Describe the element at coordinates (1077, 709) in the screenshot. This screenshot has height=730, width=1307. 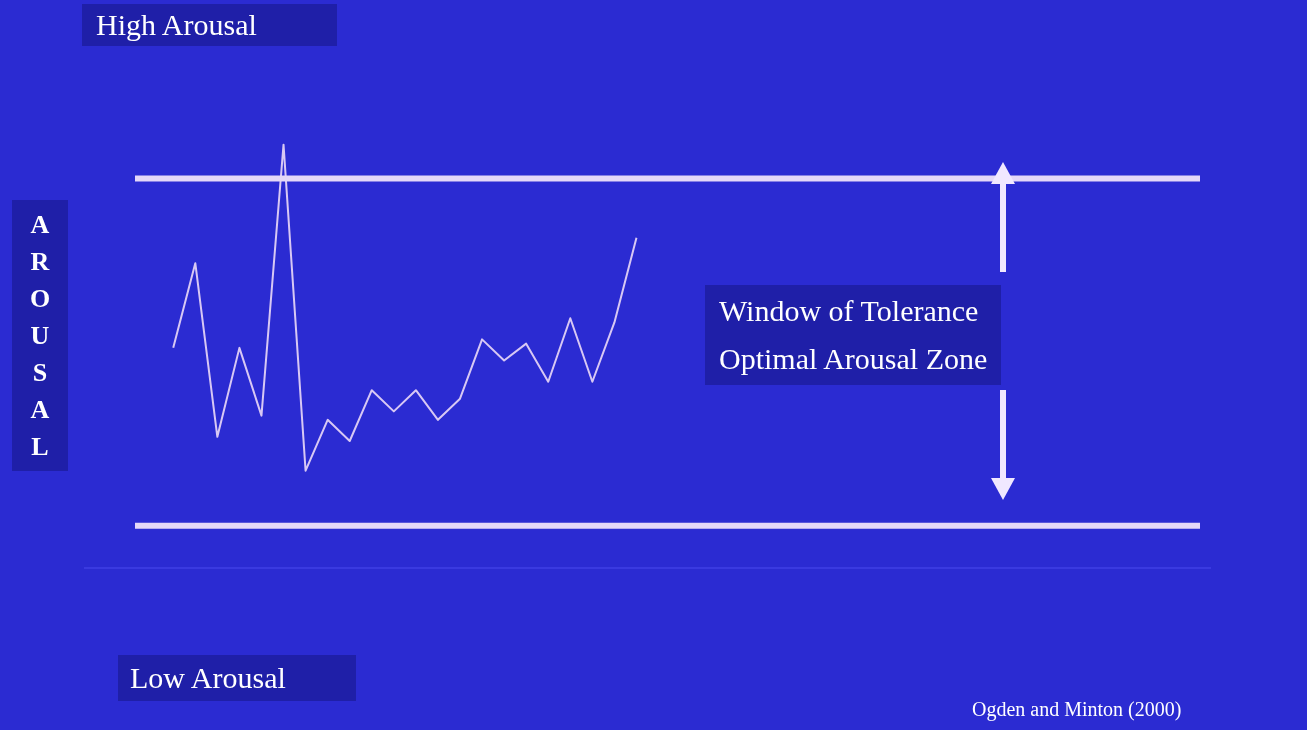
I see `text: Ogden and Minton (2000)` at that location.